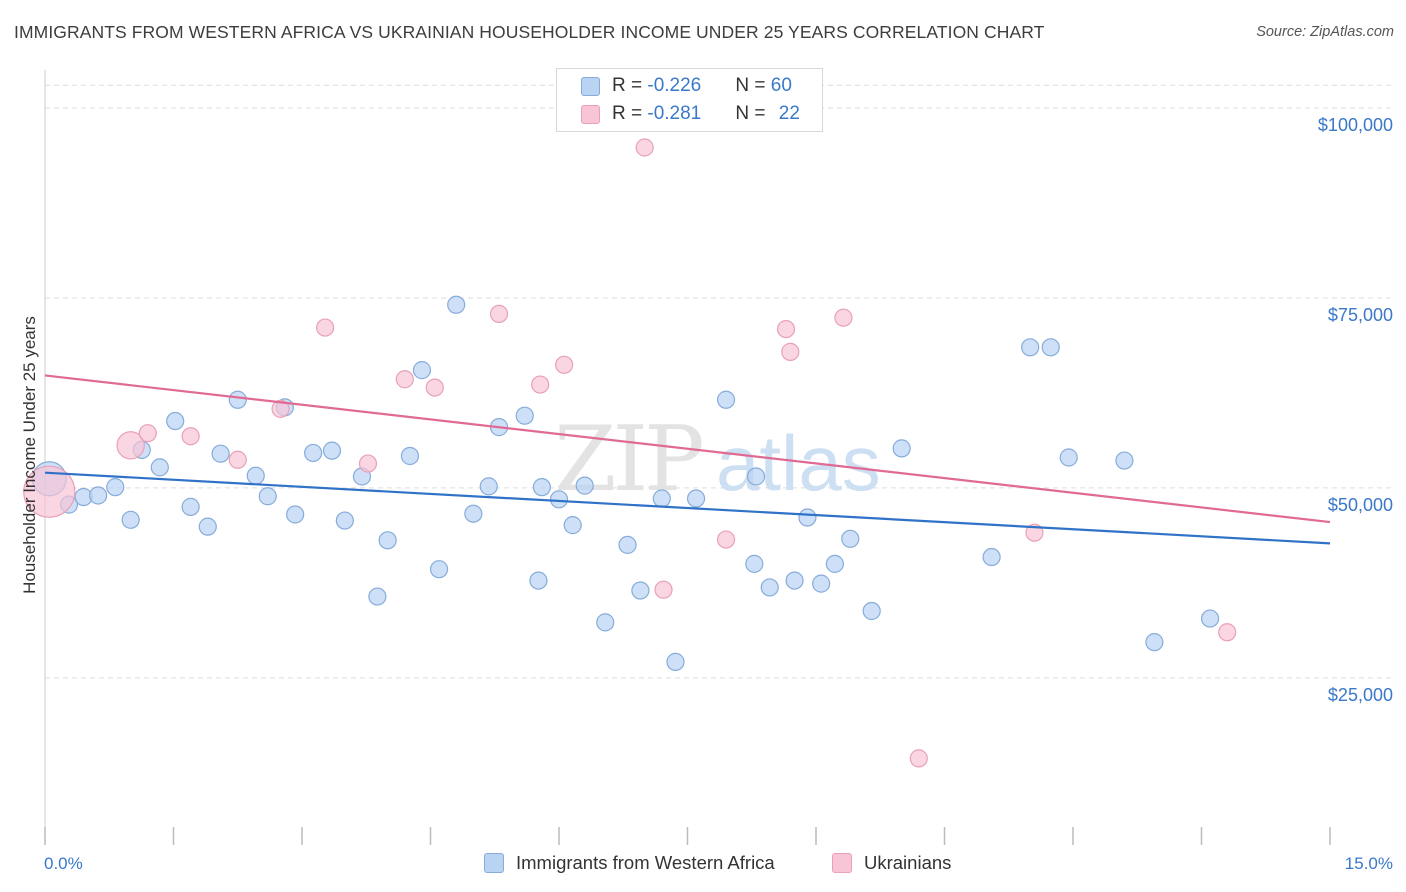  Describe the element at coordinates (798, 463) in the screenshot. I see `watermark-atlas: atlas` at that location.